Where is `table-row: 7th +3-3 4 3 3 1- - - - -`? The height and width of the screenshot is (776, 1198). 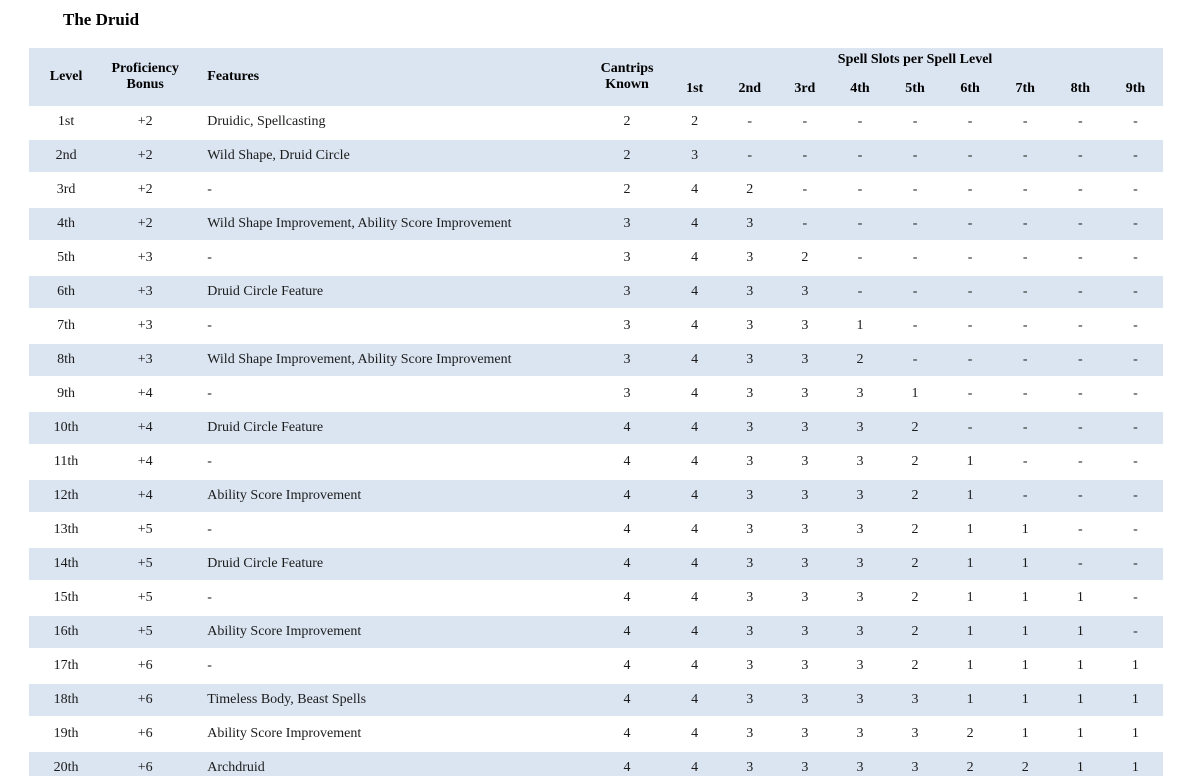
table-row: 7th +3-3 4 3 3 1- - - - - is located at coordinates (596, 326).